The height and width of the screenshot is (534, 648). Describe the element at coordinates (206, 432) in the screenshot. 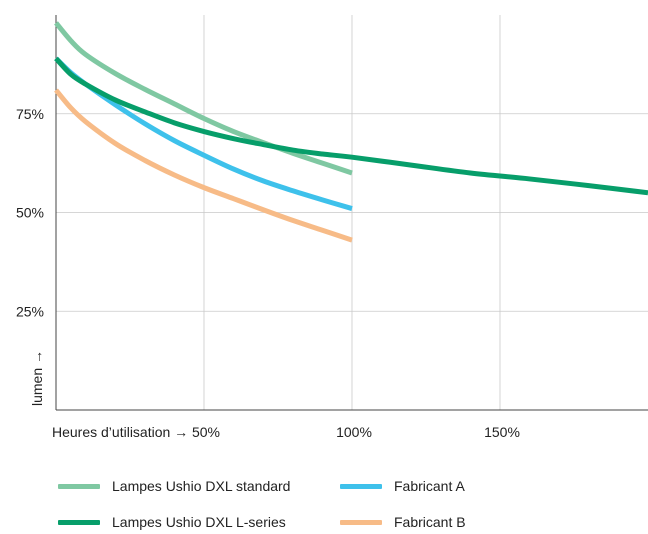

I see `x-tick-label: 50%` at that location.